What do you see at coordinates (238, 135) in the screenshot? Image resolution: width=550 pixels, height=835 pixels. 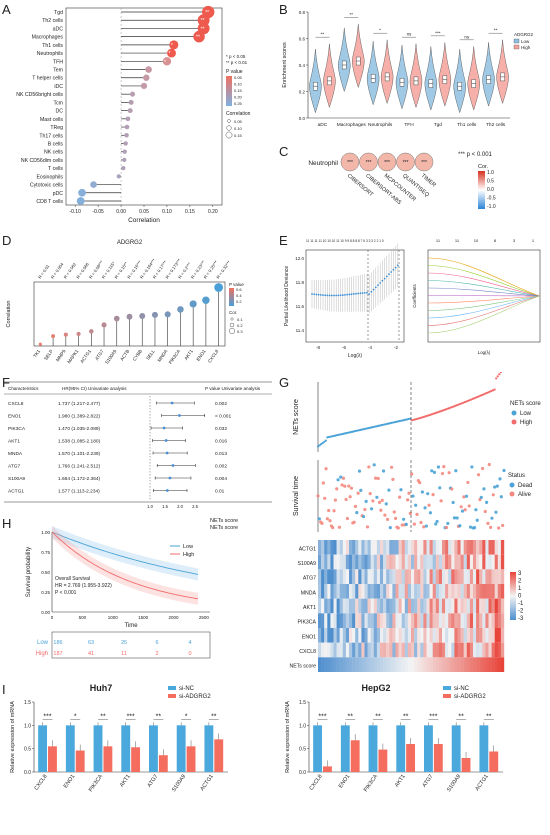 I see `legend-corr-tick: 0.15` at bounding box center [238, 135].